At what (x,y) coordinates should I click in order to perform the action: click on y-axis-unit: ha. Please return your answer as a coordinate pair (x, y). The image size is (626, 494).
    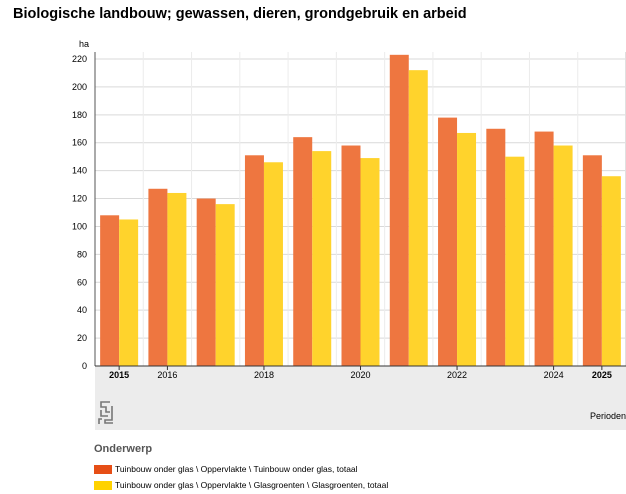
    Looking at the image, I should click on (84, 44).